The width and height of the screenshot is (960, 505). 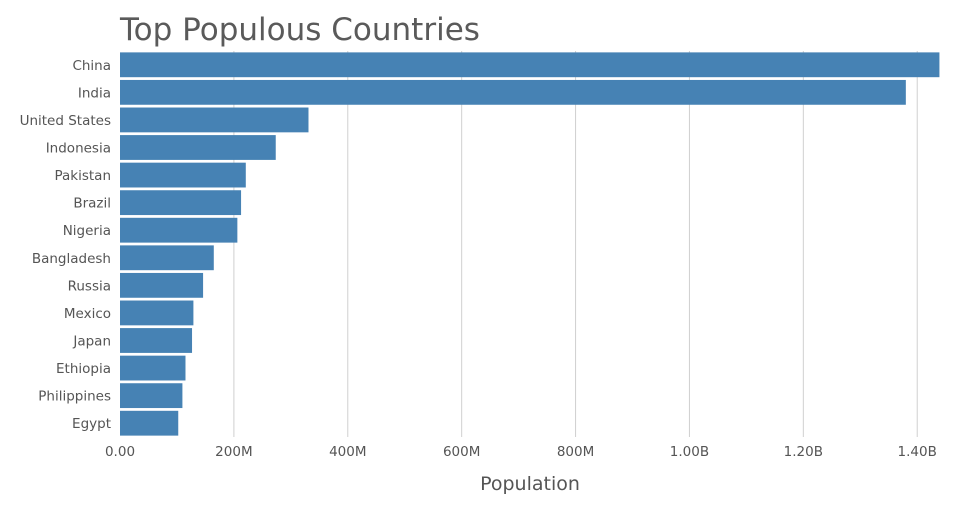 What do you see at coordinates (689, 452) in the screenshot?
I see `x-tick-label-5: 1.00B` at bounding box center [689, 452].